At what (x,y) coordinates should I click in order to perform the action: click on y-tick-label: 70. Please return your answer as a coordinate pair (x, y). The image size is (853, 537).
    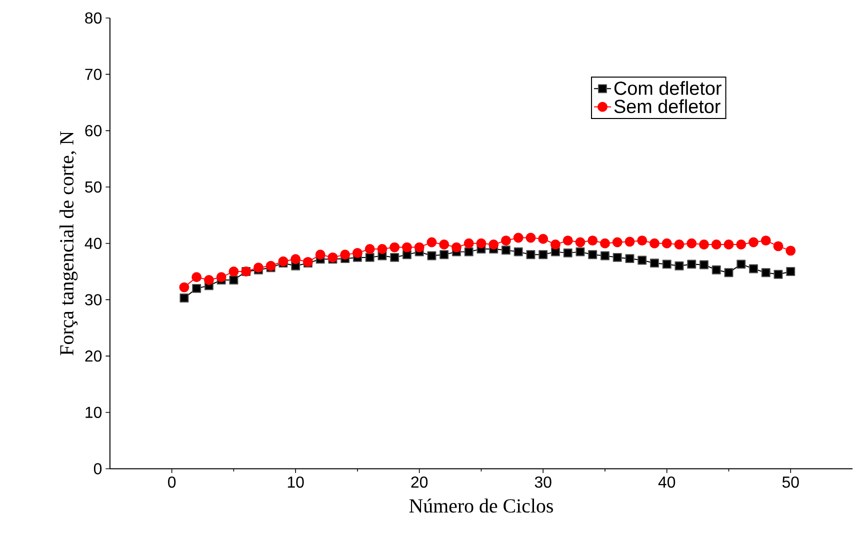
    Looking at the image, I should click on (93, 74).